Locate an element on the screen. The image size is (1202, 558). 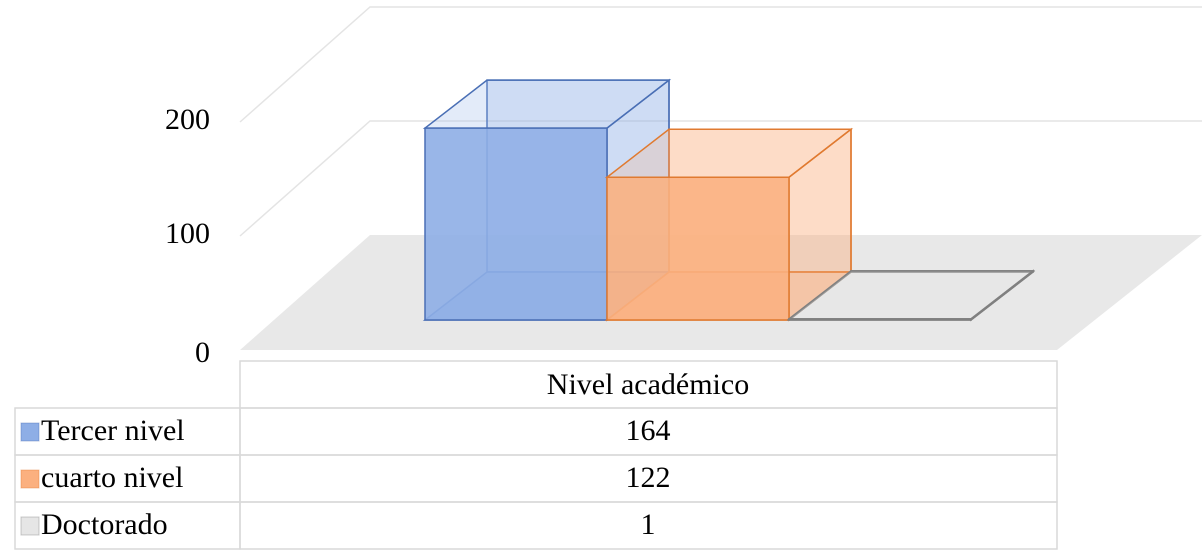
legend-label: cuarto nivel is located at coordinates (112, 477).